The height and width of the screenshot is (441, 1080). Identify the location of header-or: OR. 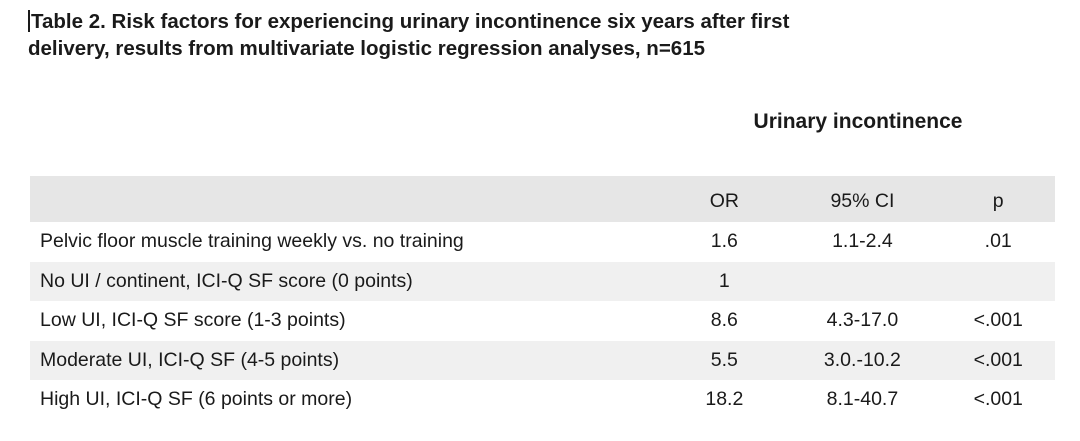
(724, 200).